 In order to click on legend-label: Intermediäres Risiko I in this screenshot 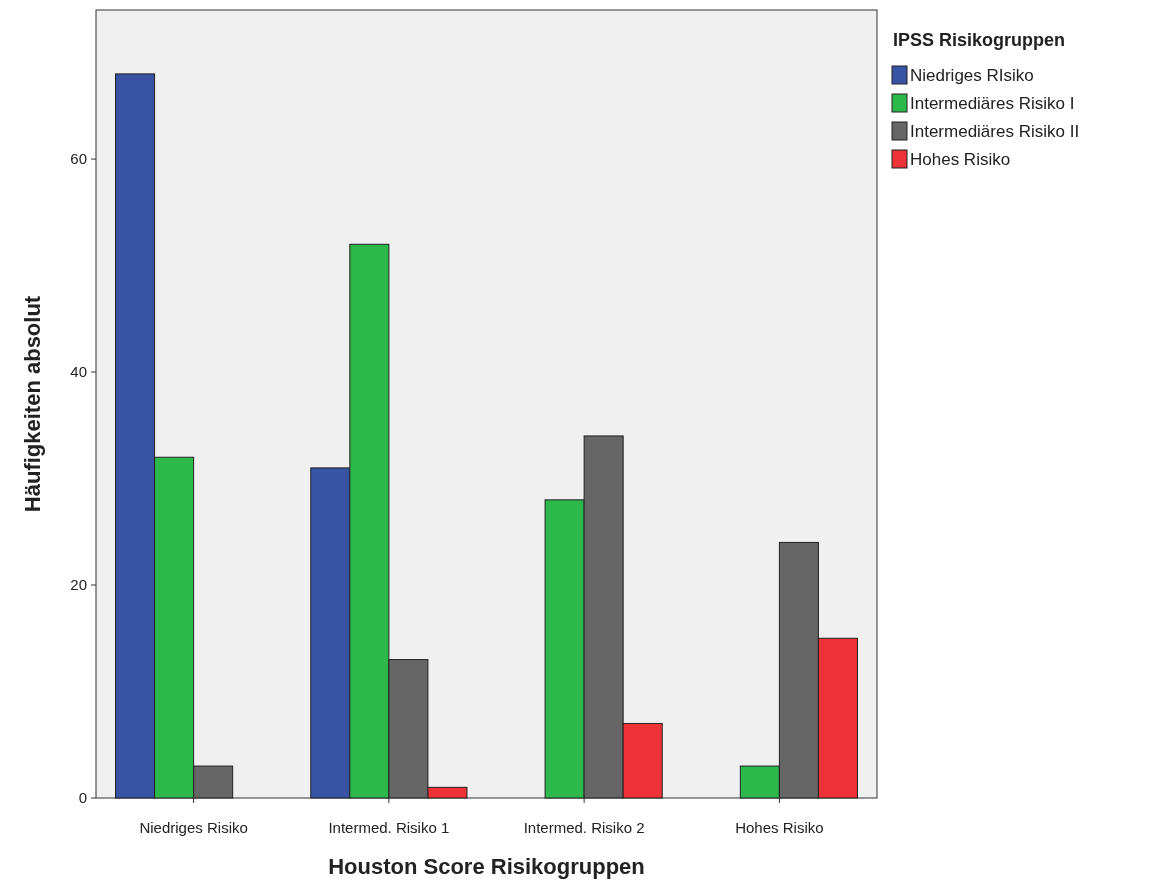, I will do `click(992, 103)`.